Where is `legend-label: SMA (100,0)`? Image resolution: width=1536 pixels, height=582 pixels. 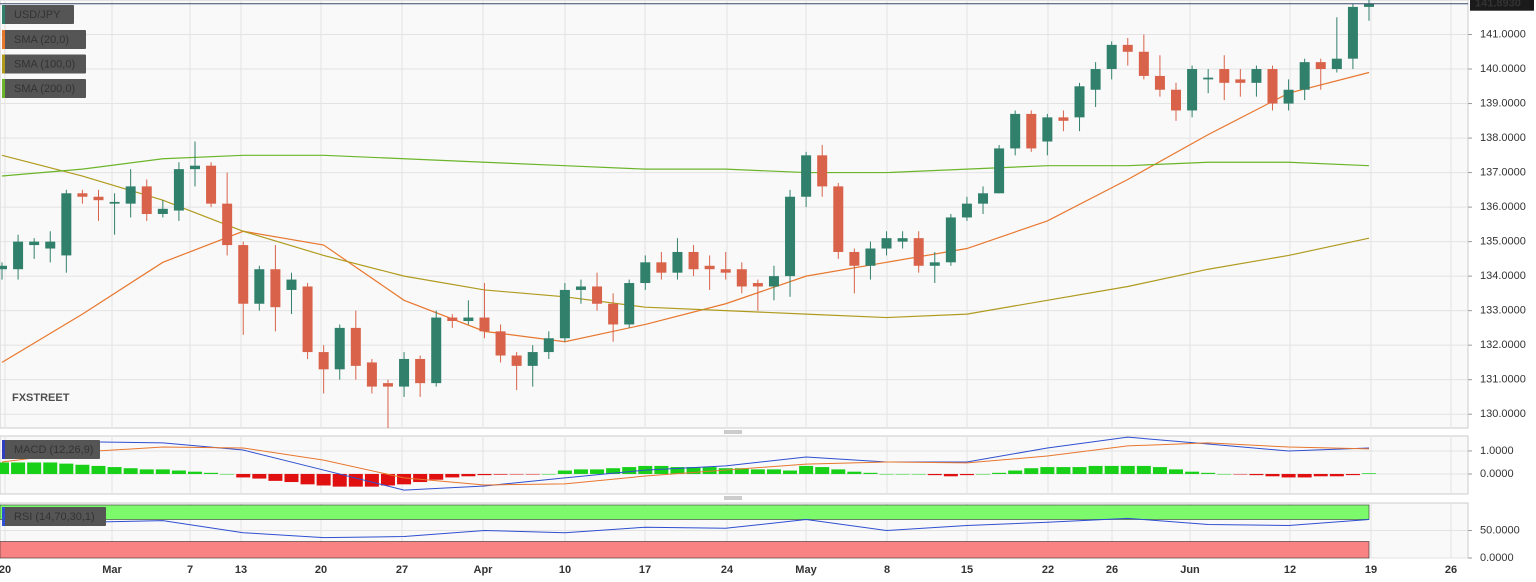 legend-label: SMA (100,0) is located at coordinates (44, 64).